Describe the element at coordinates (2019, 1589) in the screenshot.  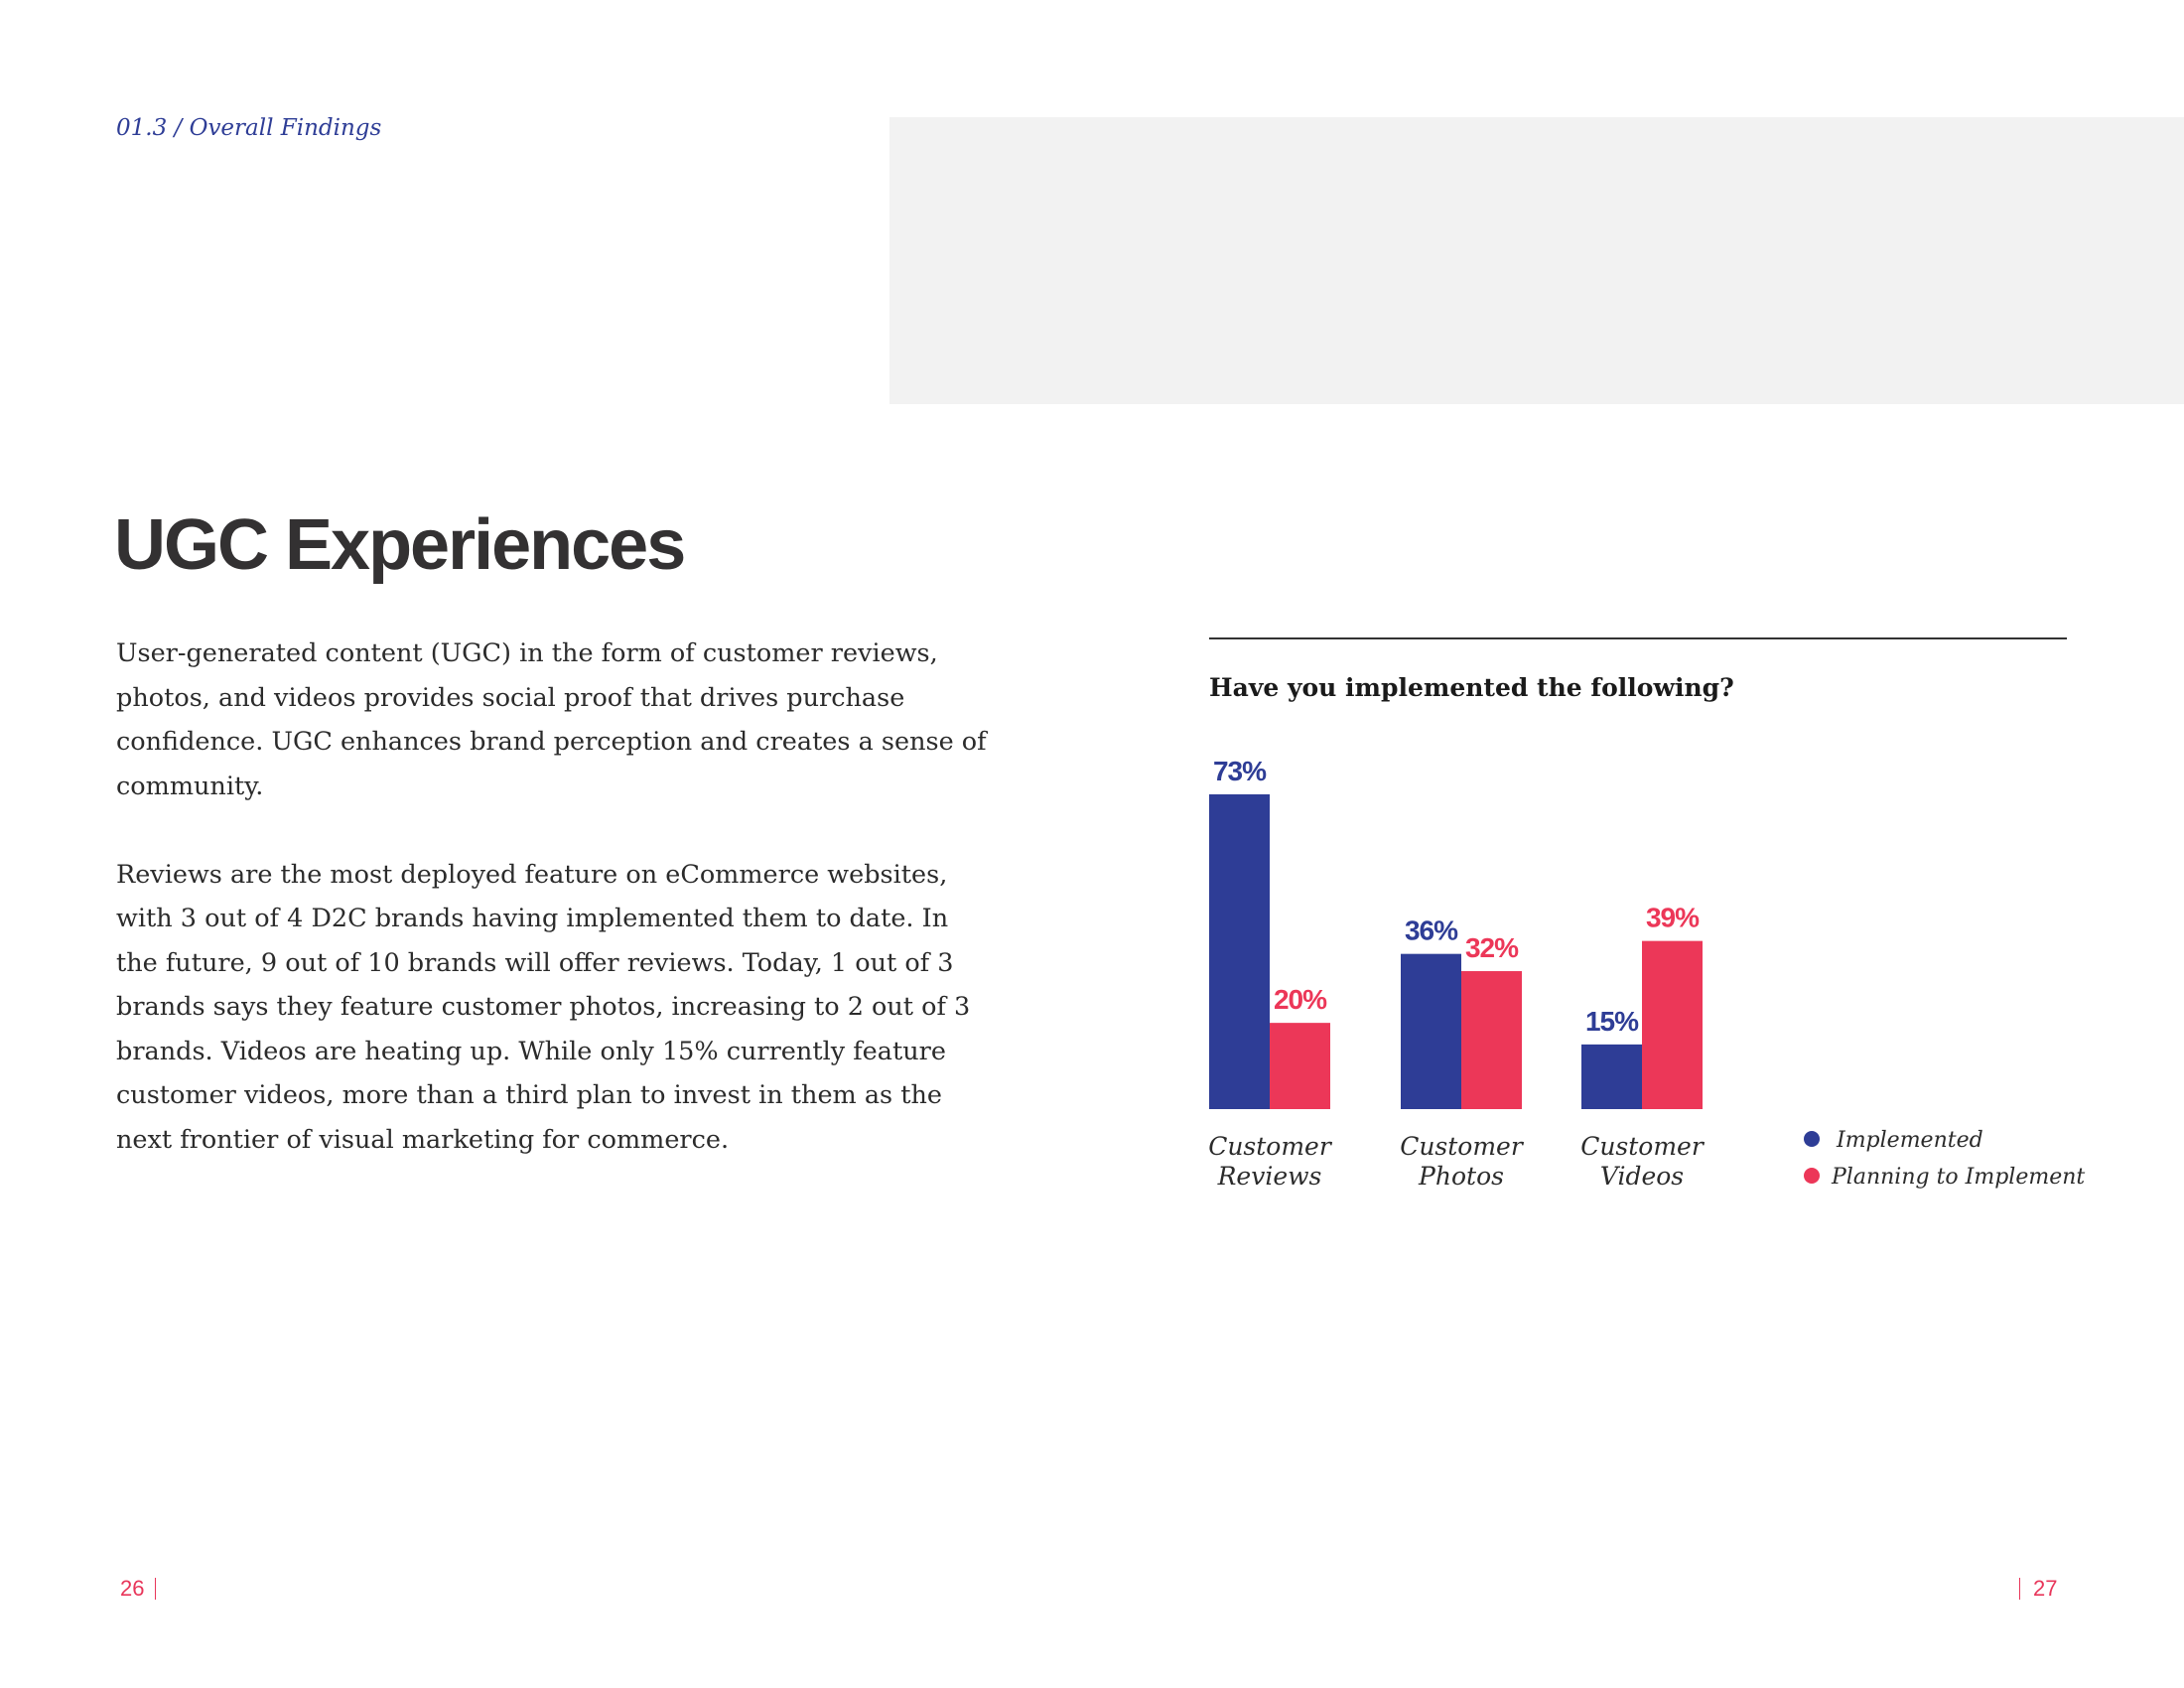
I see `page-divider-right` at that location.